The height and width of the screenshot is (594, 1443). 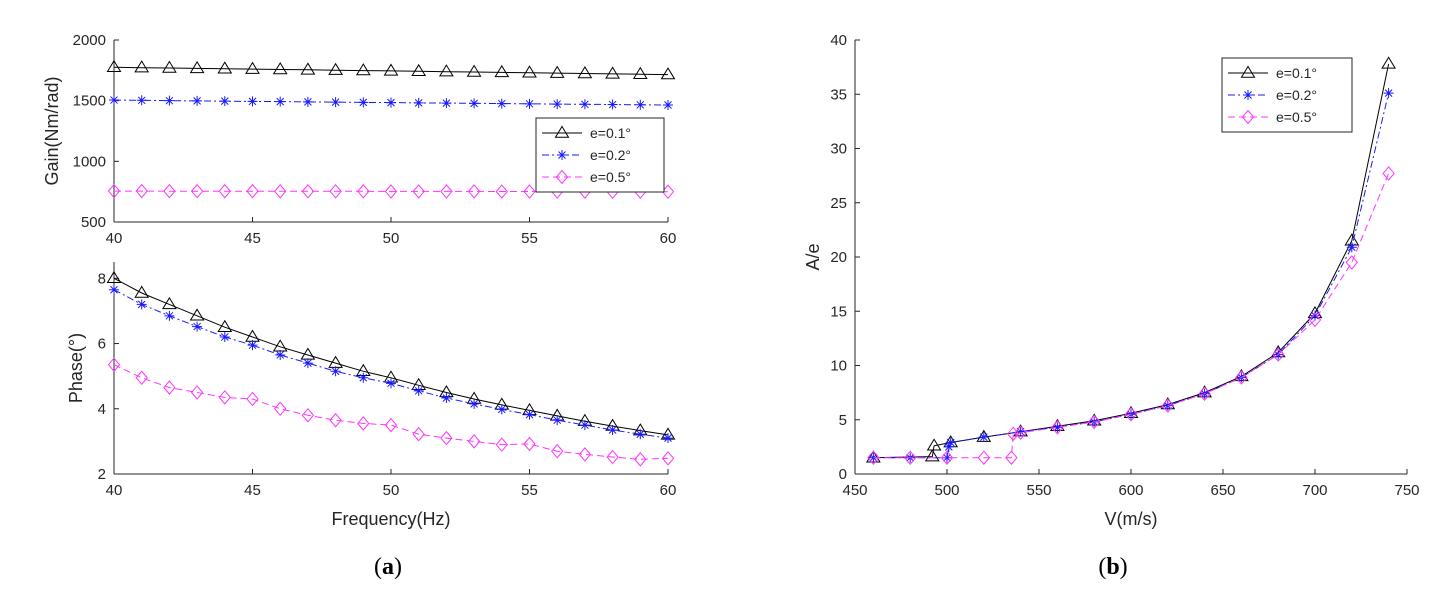 I want to click on legend: e=0.1° e=0.2° e=0.5°, so click(x=1287, y=95).